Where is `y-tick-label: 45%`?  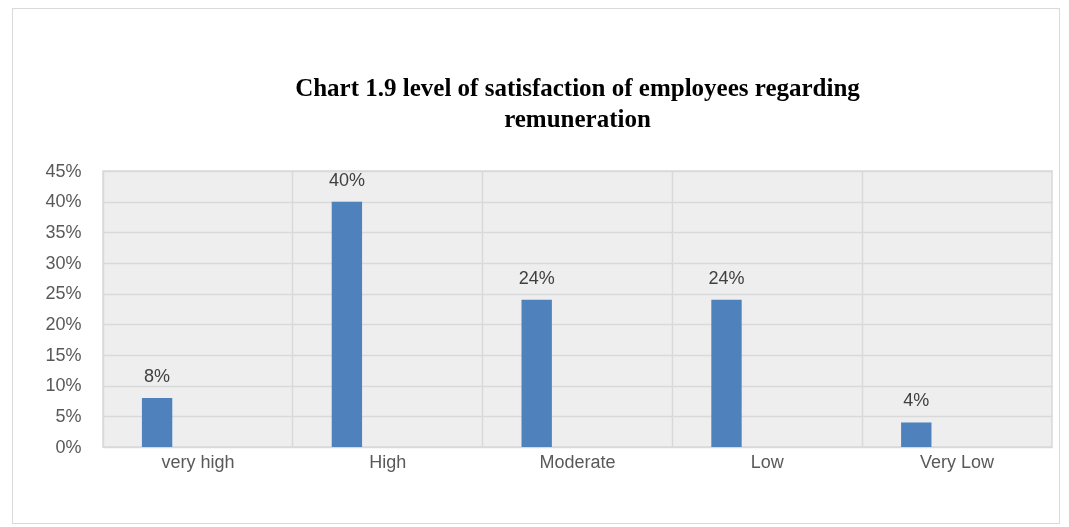
y-tick-label: 45% is located at coordinates (63, 170).